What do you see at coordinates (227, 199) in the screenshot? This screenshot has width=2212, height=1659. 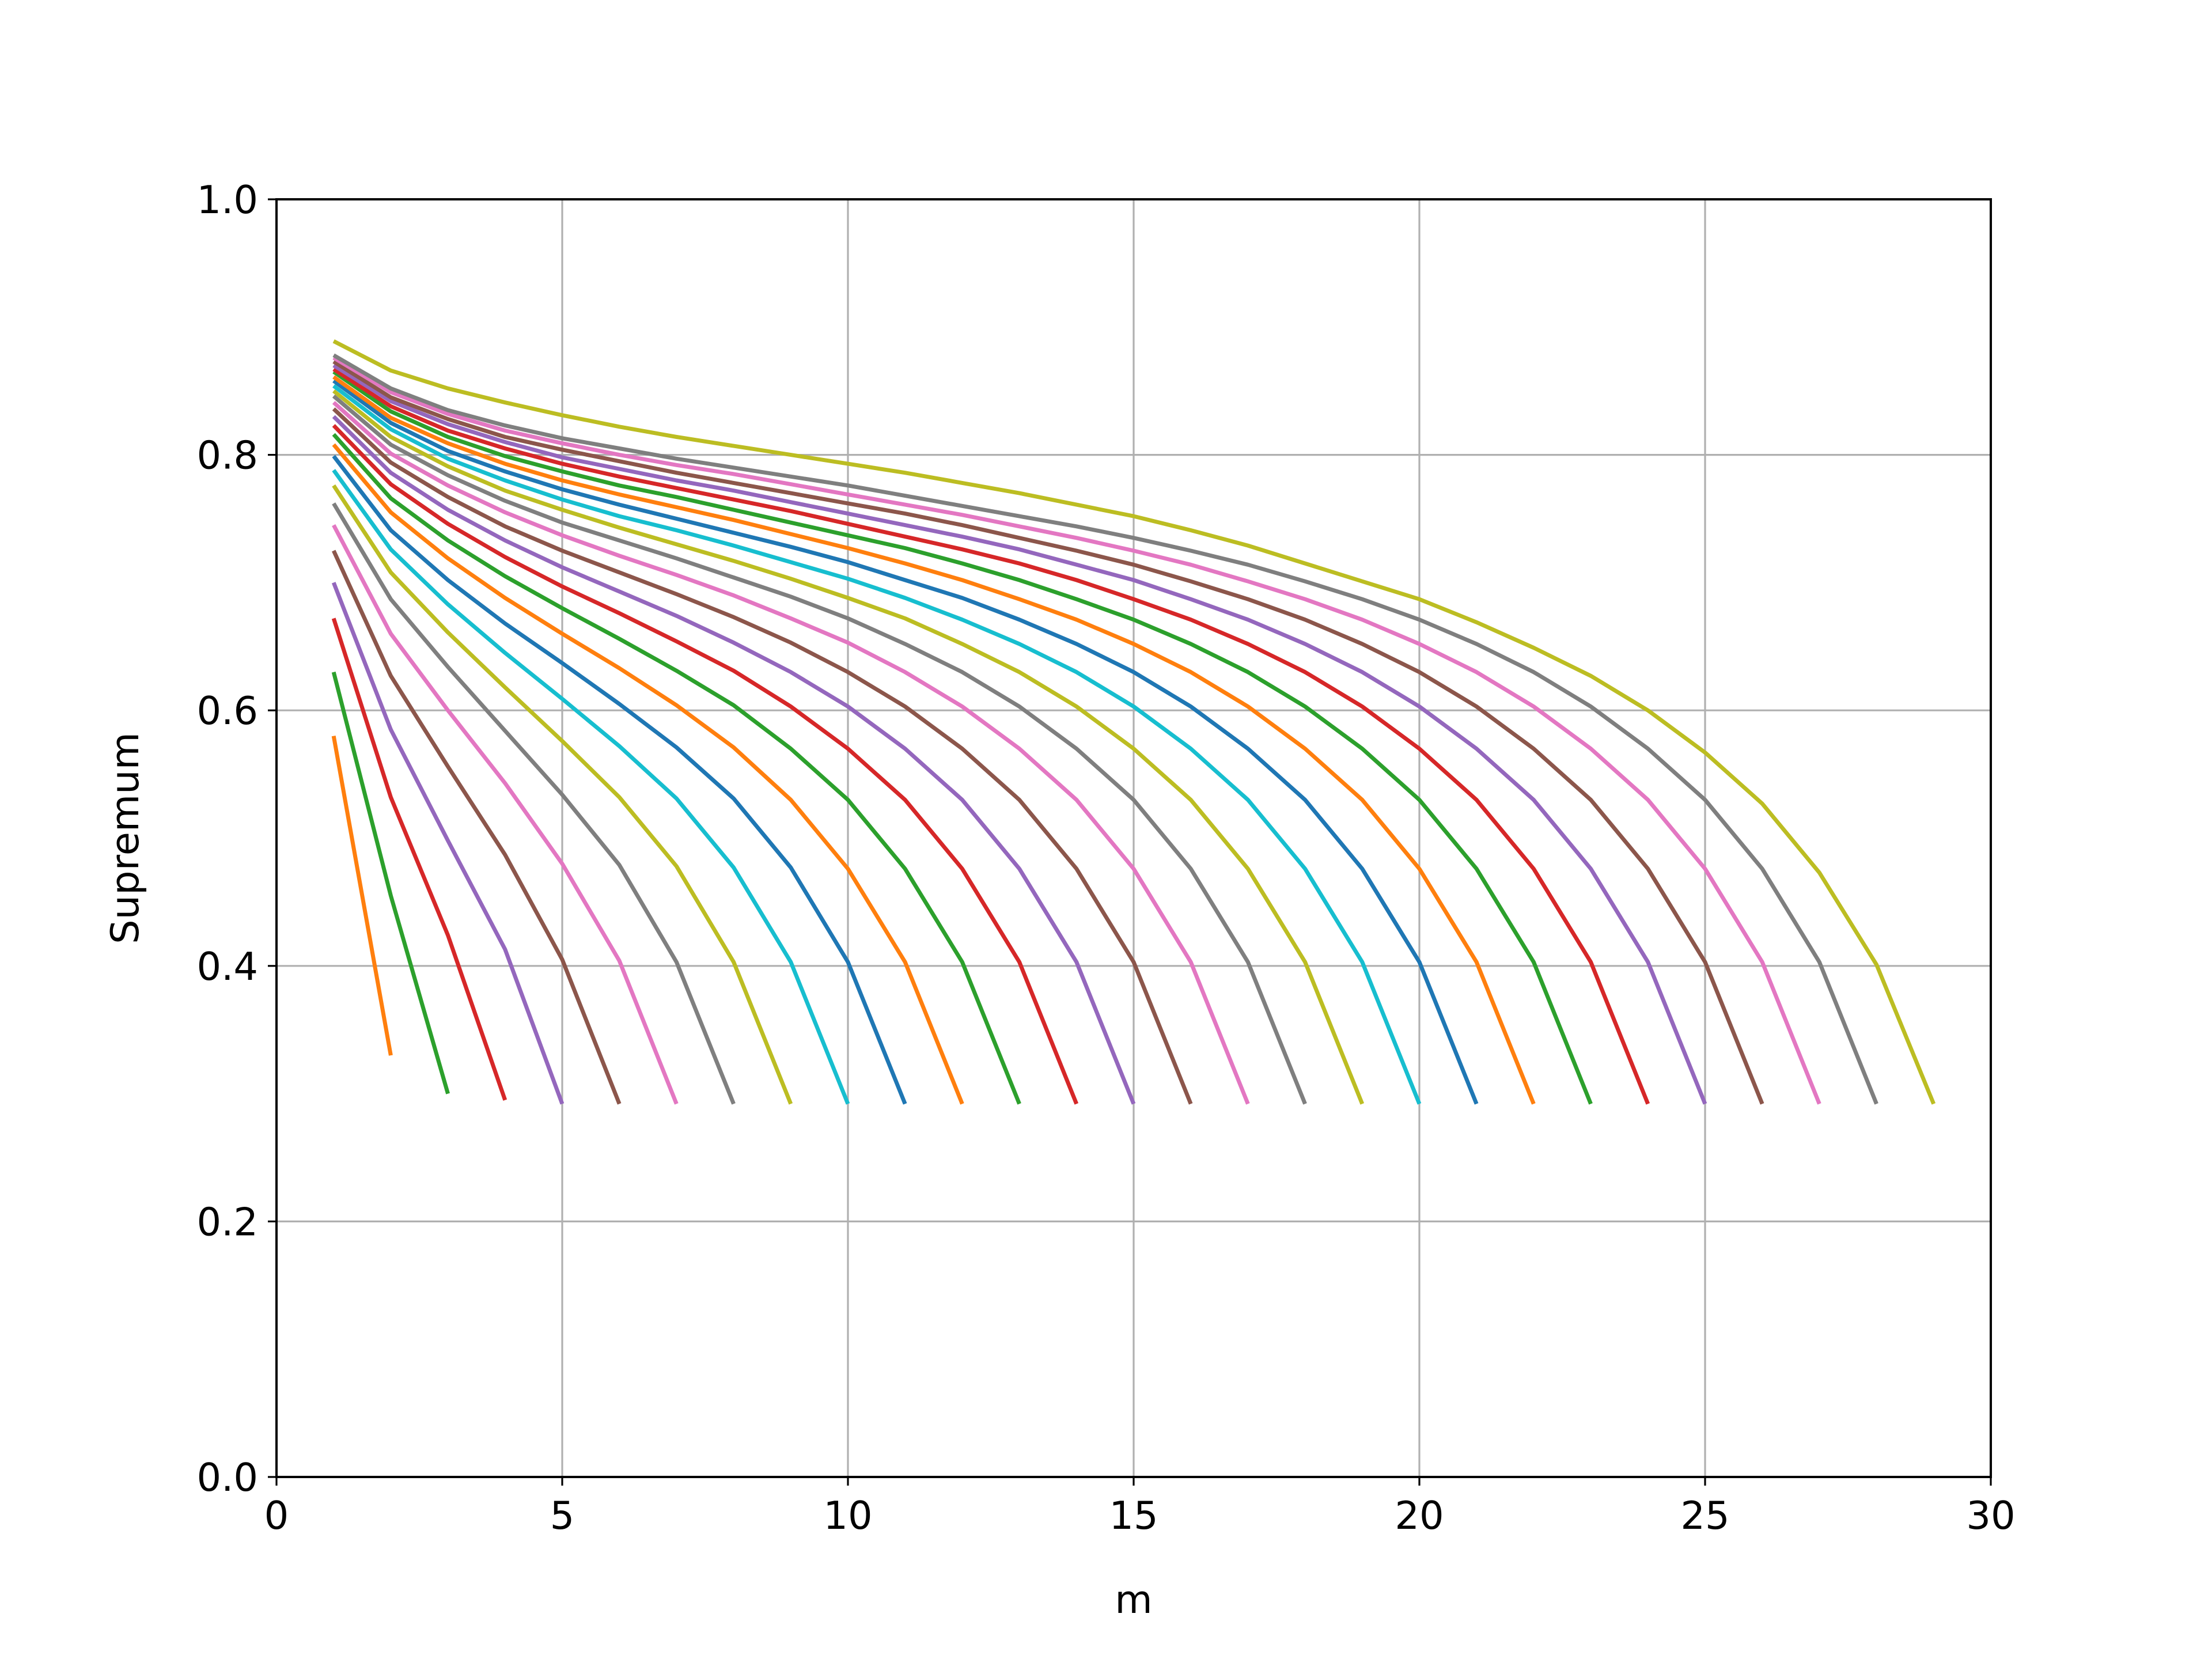 I see `y-tick-label: 1.0` at bounding box center [227, 199].